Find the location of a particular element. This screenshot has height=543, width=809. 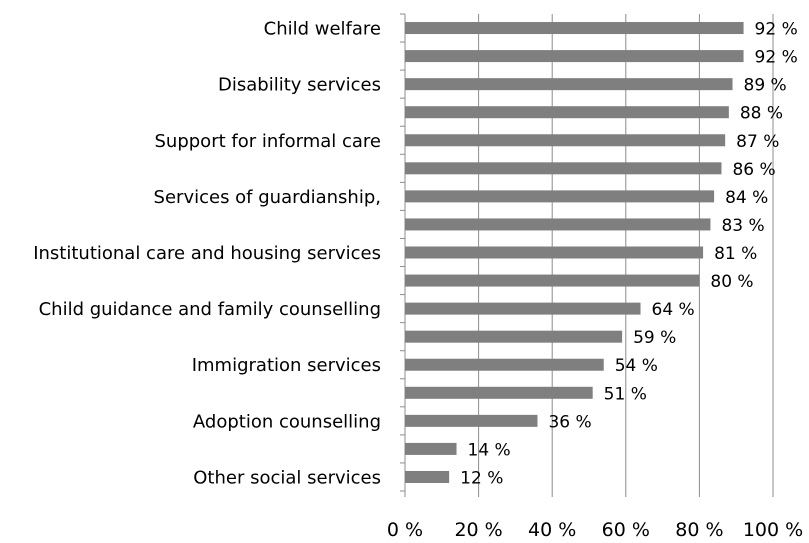

data-label: 14 % is located at coordinates (489, 450).